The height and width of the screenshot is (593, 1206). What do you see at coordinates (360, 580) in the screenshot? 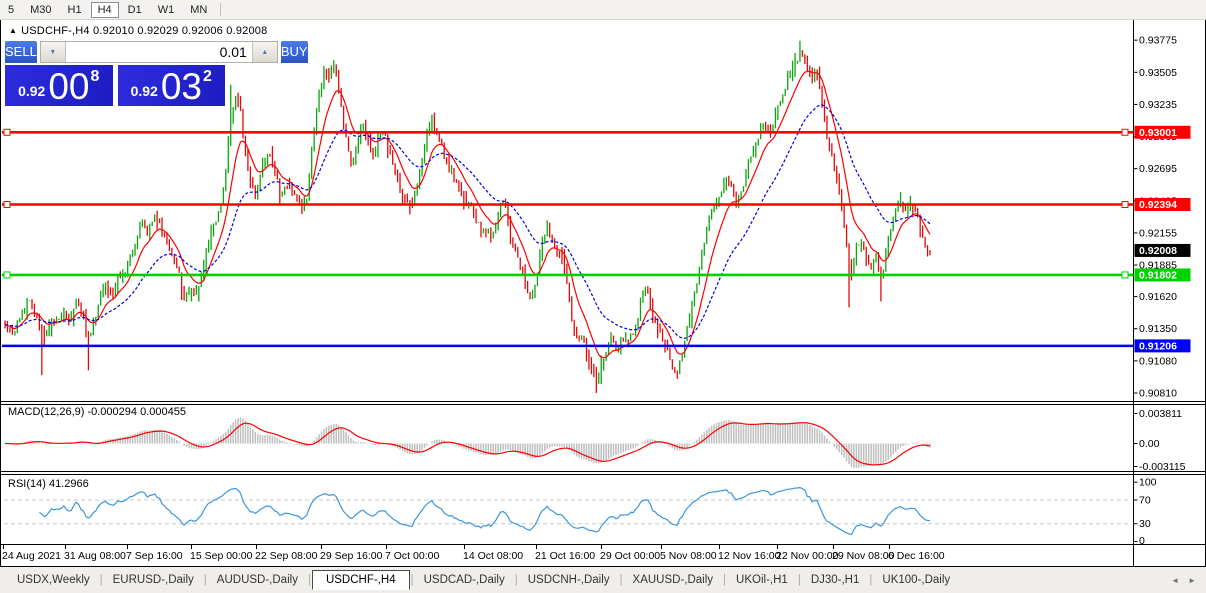
I see `chart-tab-usdchf-h4: USDCHF-,H4` at bounding box center [360, 580].